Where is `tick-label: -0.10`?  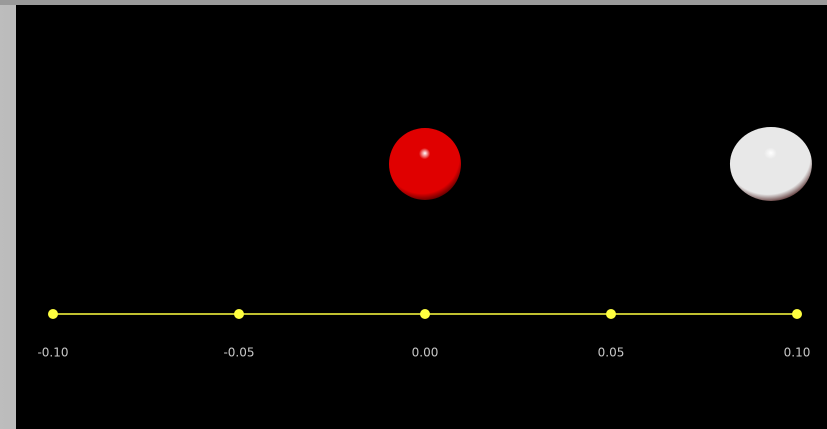 tick-label: -0.10 is located at coordinates (52, 353).